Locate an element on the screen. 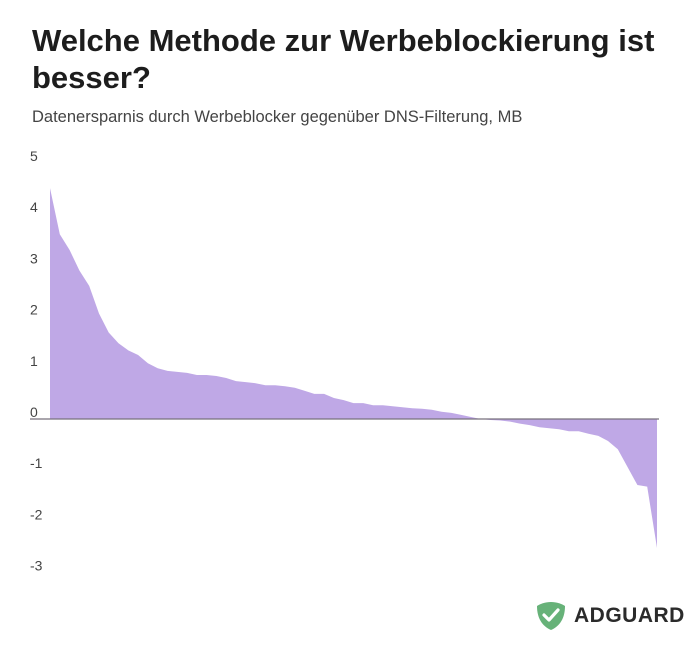  logo-text: ADGUARD is located at coordinates (629, 615).